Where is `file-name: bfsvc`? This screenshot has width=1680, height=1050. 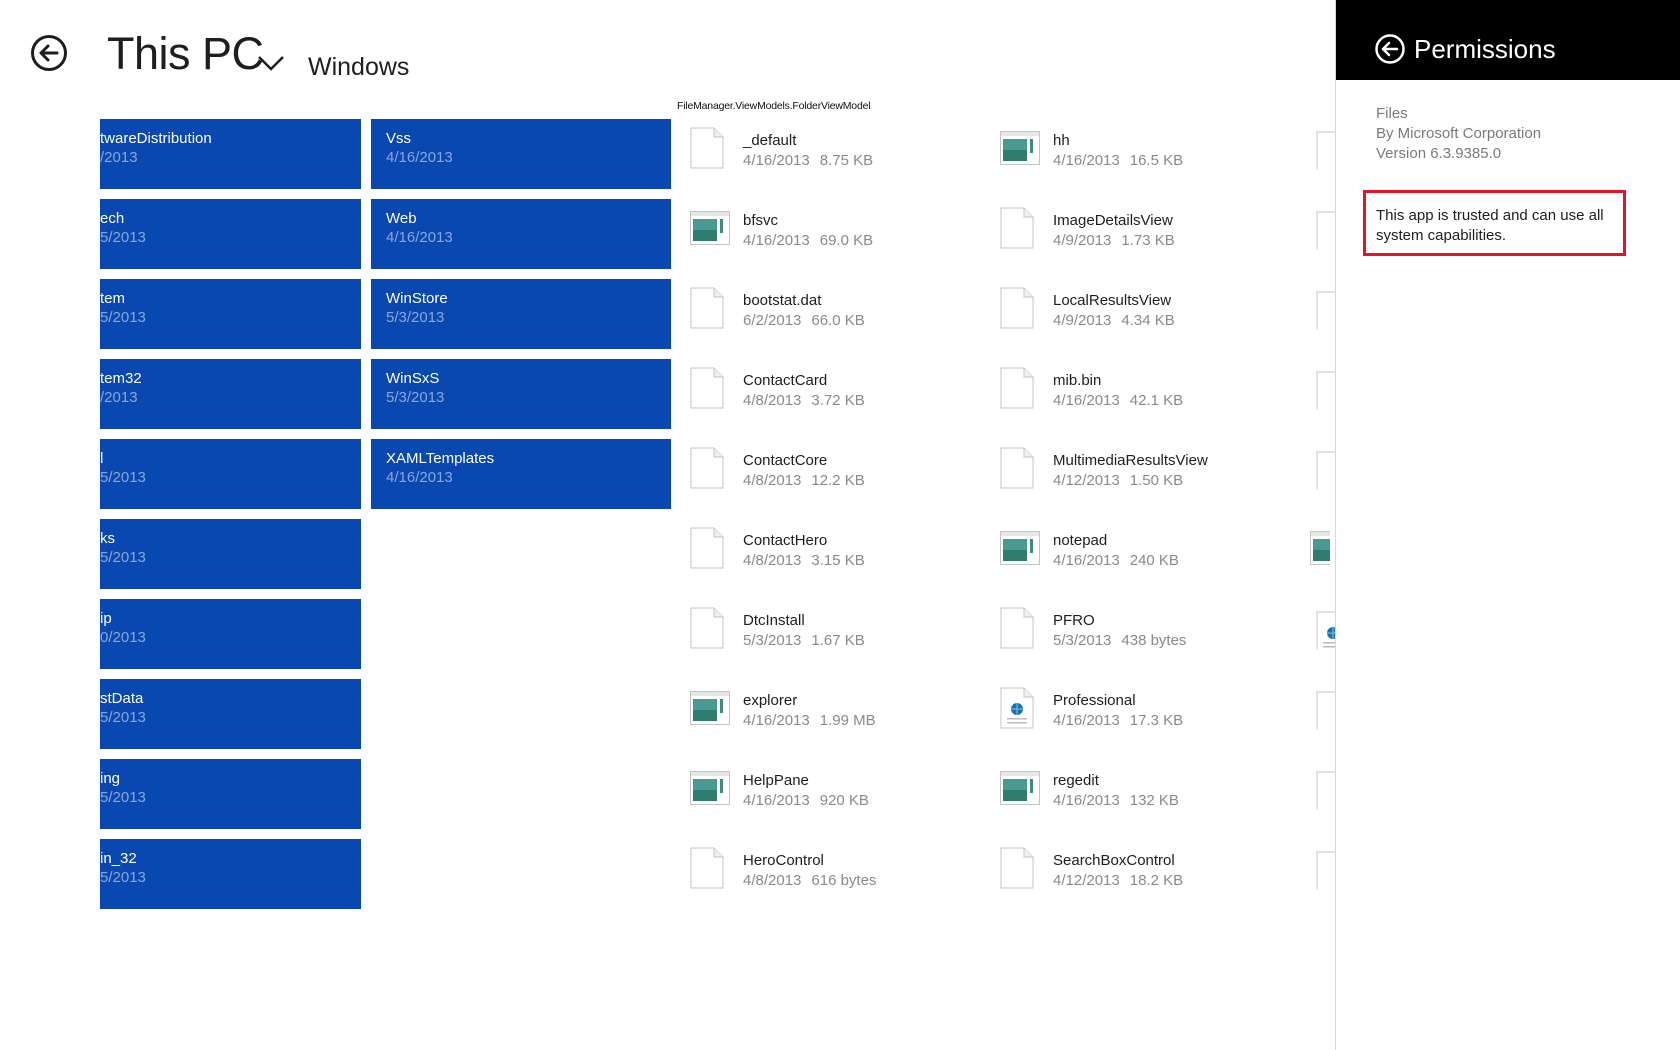
file-name: bfsvc is located at coordinates (761, 220).